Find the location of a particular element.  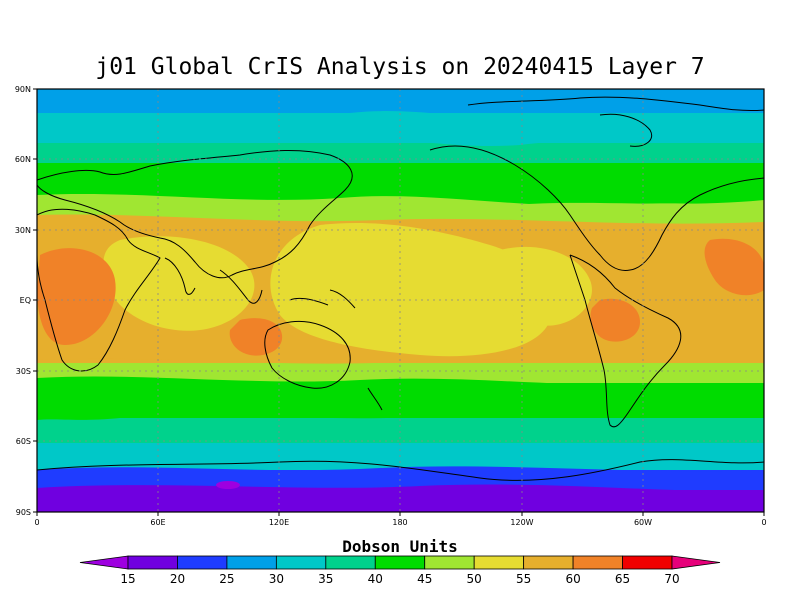

longitude-labels: 0 60E 120E 180 120W 60W 0 is located at coordinates (400, 522).